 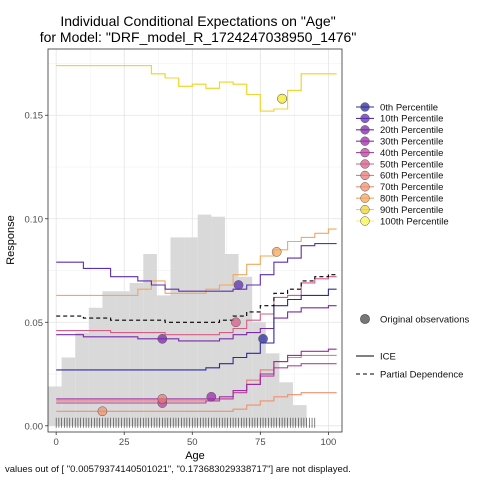 What do you see at coordinates (36, 271) in the screenshot?
I see `y-axis-ticks: 0.00 0.05 0.10 0.15` at bounding box center [36, 271].